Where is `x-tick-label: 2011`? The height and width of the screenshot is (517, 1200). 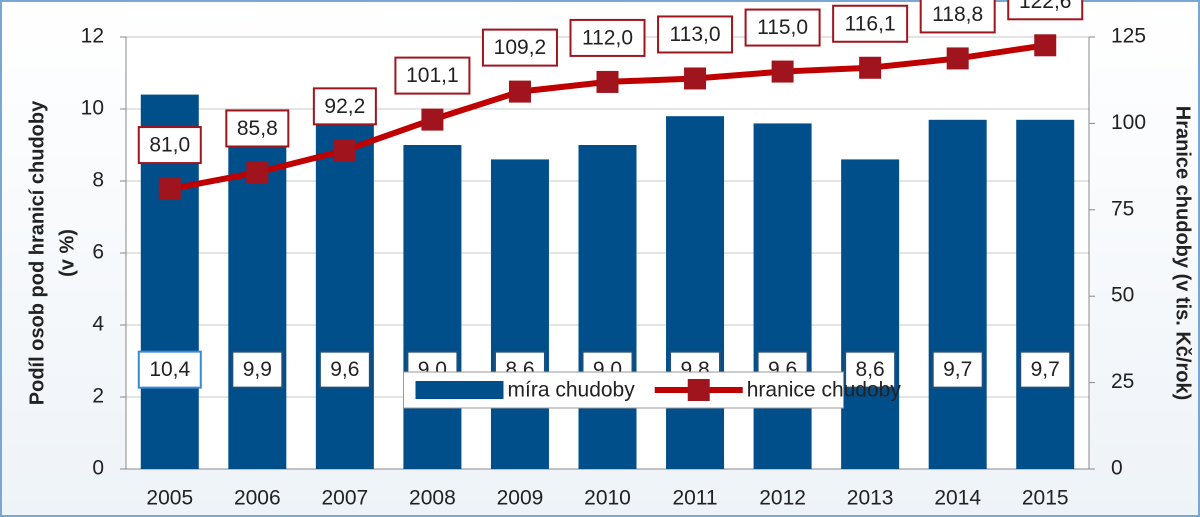
x-tick-label: 2011 is located at coordinates (694, 498).